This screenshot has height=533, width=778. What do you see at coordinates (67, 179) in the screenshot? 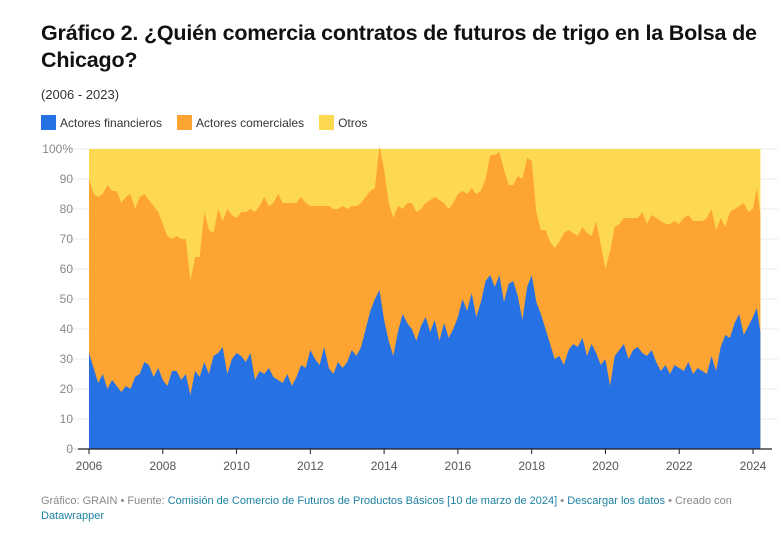
I see `y-tick-label: 90` at bounding box center [67, 179].